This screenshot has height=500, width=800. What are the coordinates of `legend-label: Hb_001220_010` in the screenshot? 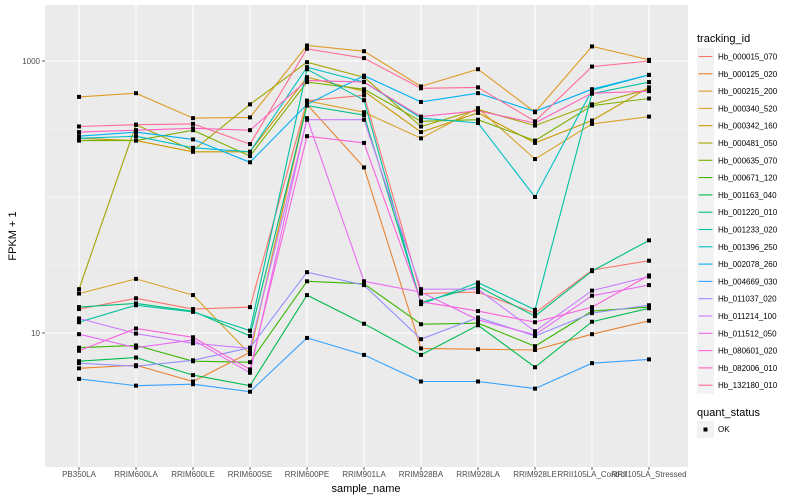 It's located at (748, 212).